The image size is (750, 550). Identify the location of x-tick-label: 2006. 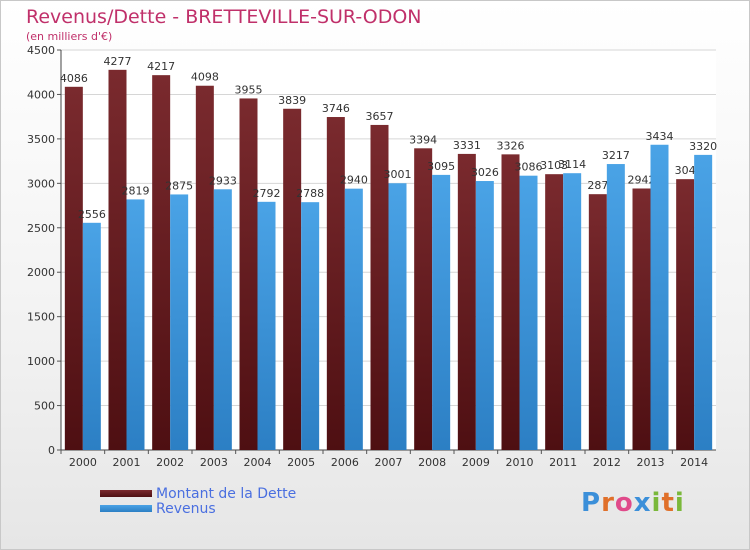
(345, 462).